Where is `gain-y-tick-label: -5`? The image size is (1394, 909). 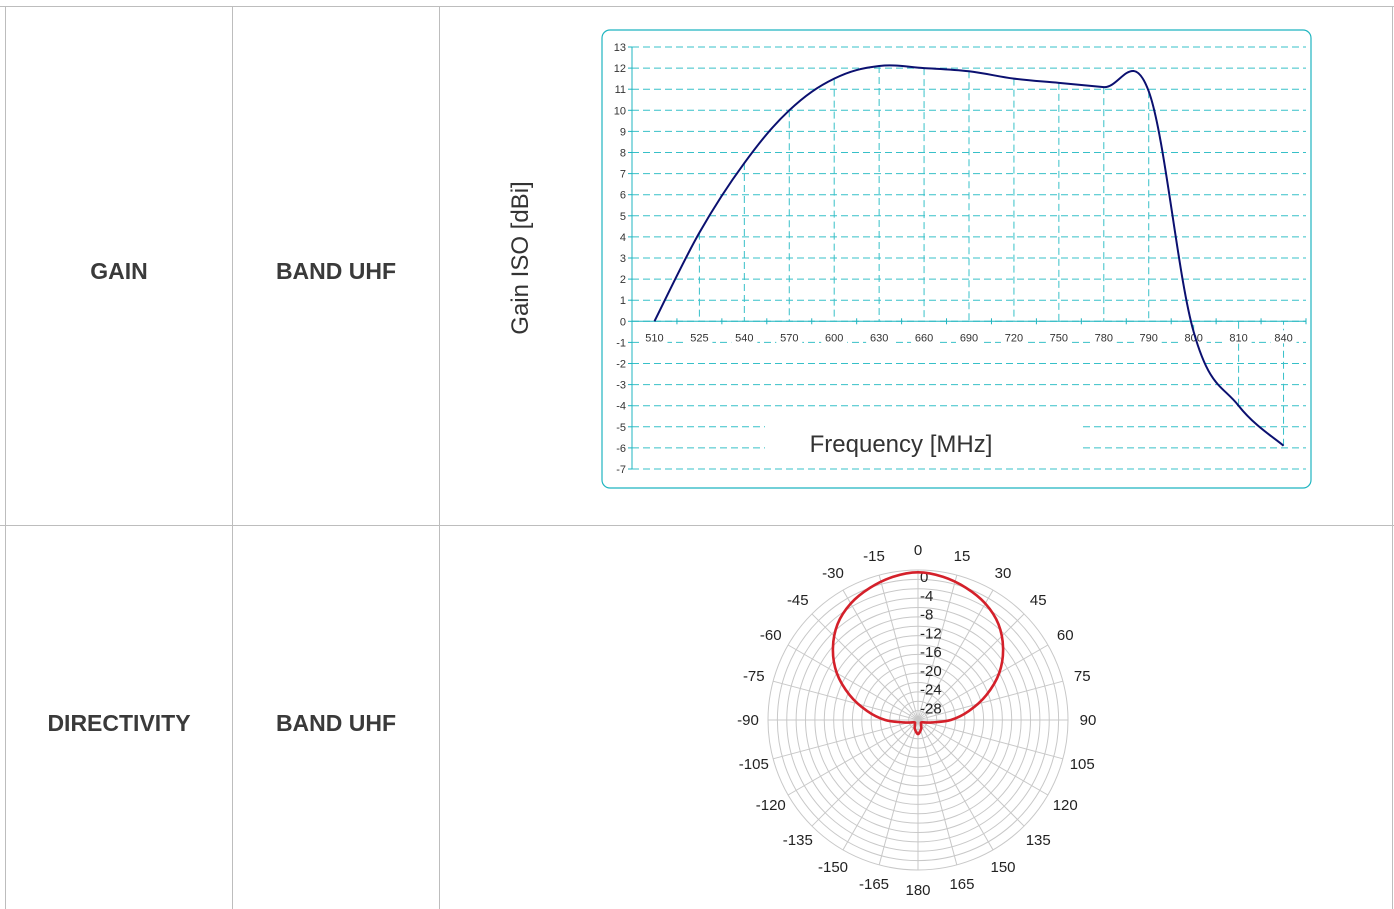 gain-y-tick-label: -5 is located at coordinates (621, 428).